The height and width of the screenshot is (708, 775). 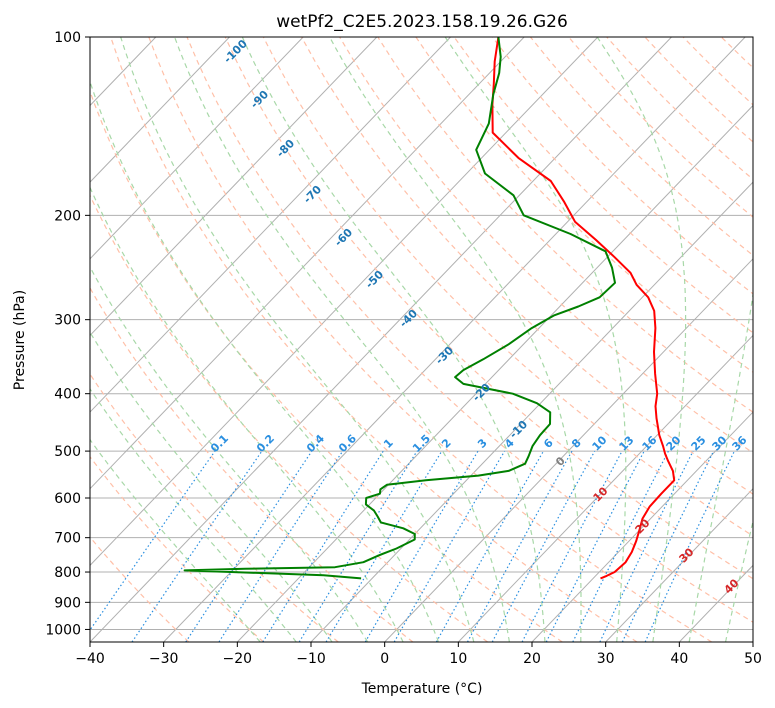 What do you see at coordinates (90, 659) in the screenshot?
I see `x-tick-label: −40` at bounding box center [90, 659].